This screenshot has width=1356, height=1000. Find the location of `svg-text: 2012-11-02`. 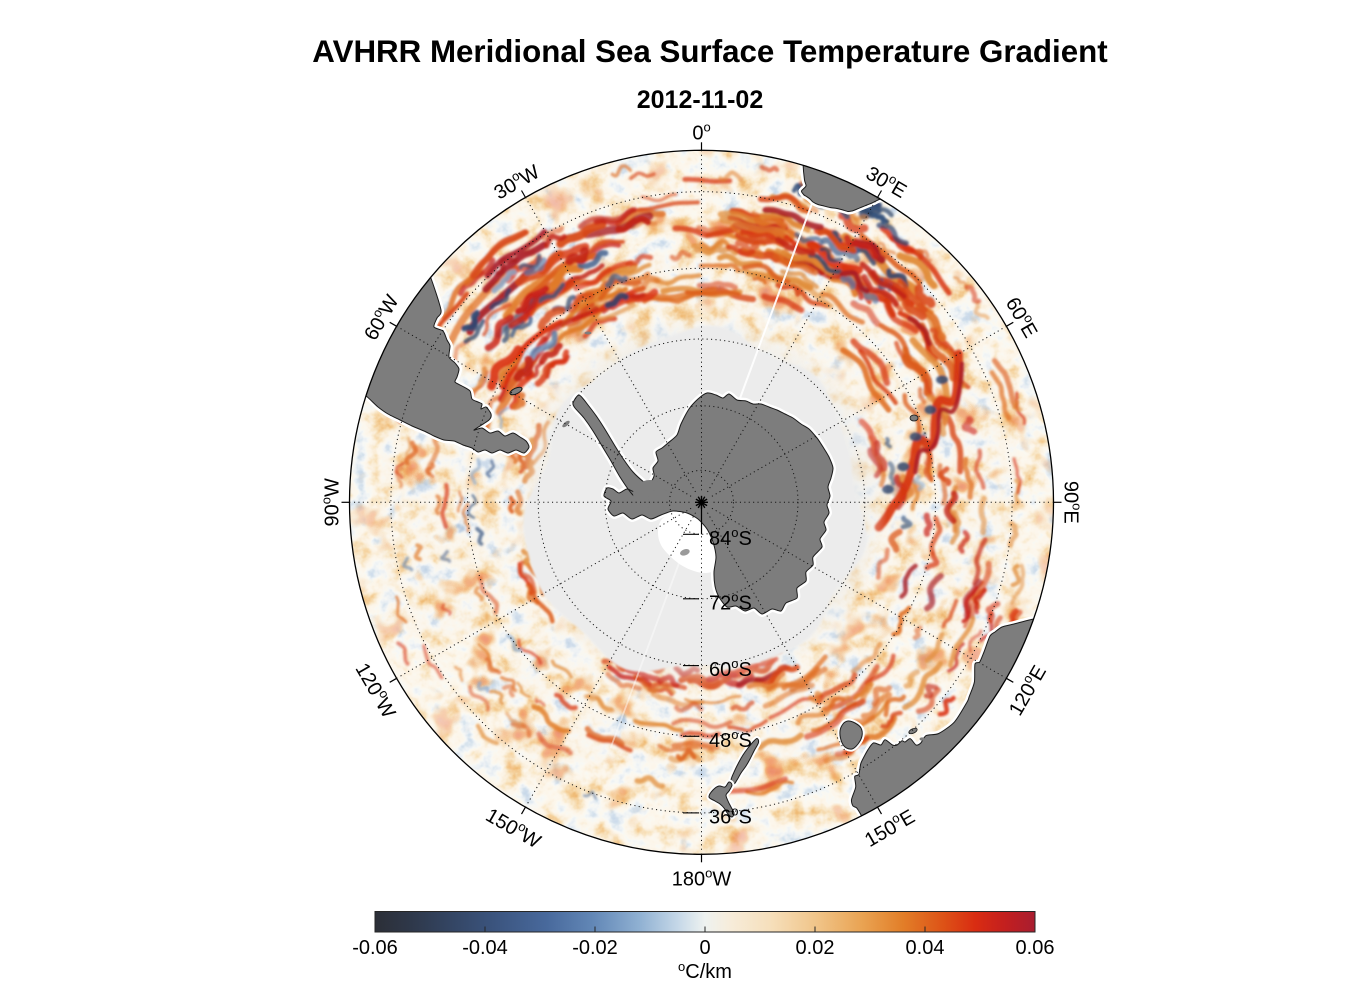

svg-text: 2012-11-02 is located at coordinates (700, 100).